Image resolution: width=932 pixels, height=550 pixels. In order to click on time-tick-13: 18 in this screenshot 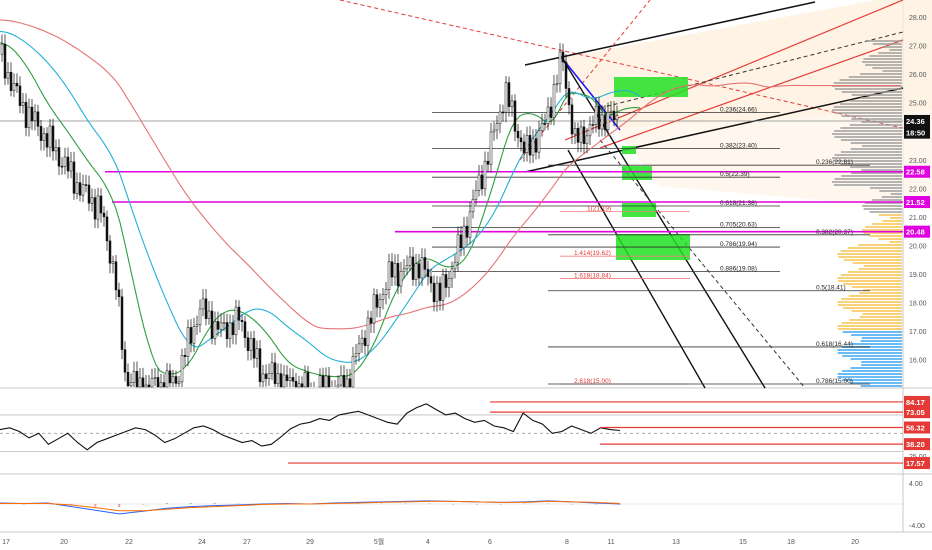, I will do `click(791, 542)`.